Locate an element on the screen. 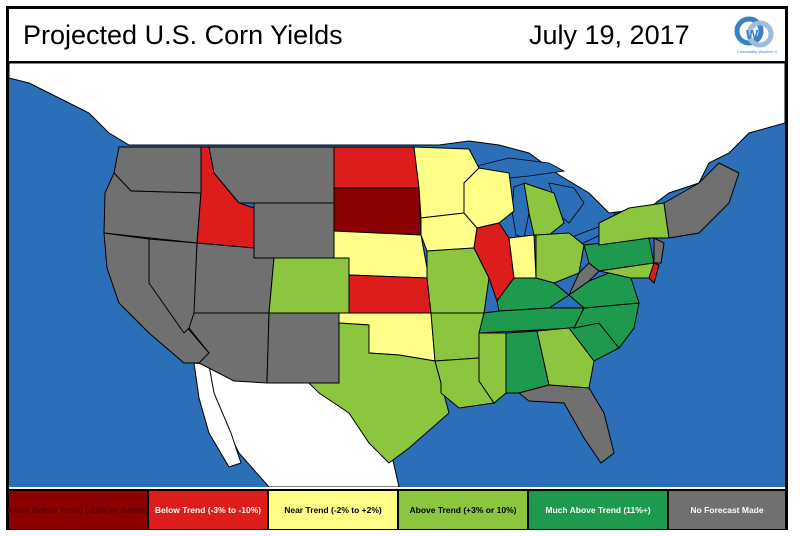 The image size is (800, 536). map-title: Projected U.S. Corn Yields is located at coordinates (183, 35).